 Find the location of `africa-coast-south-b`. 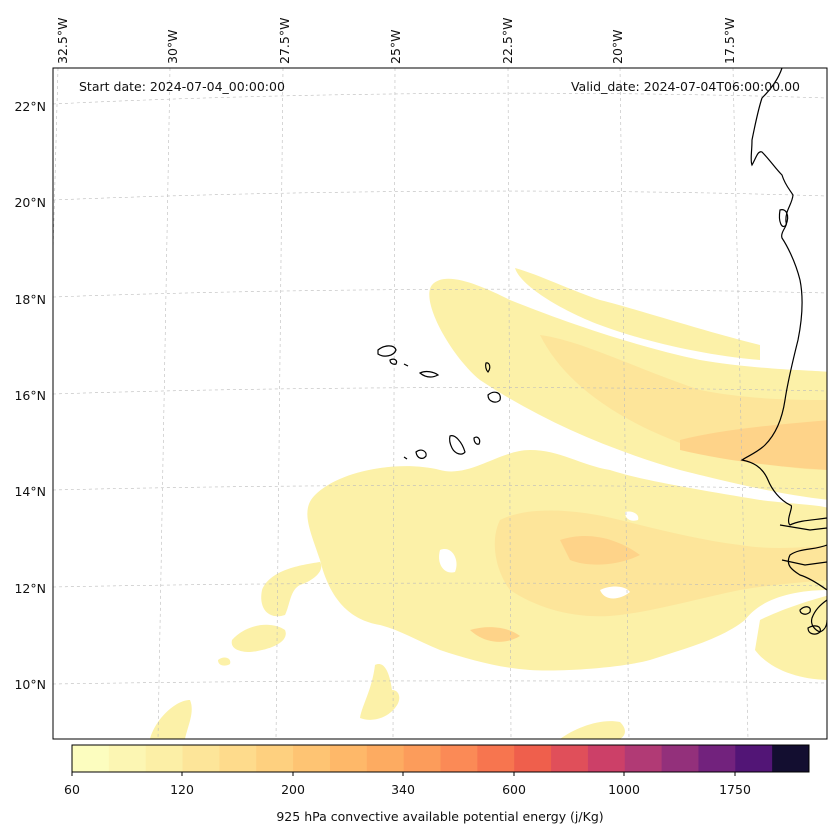

africa-coast-south-b is located at coordinates (818, 616).